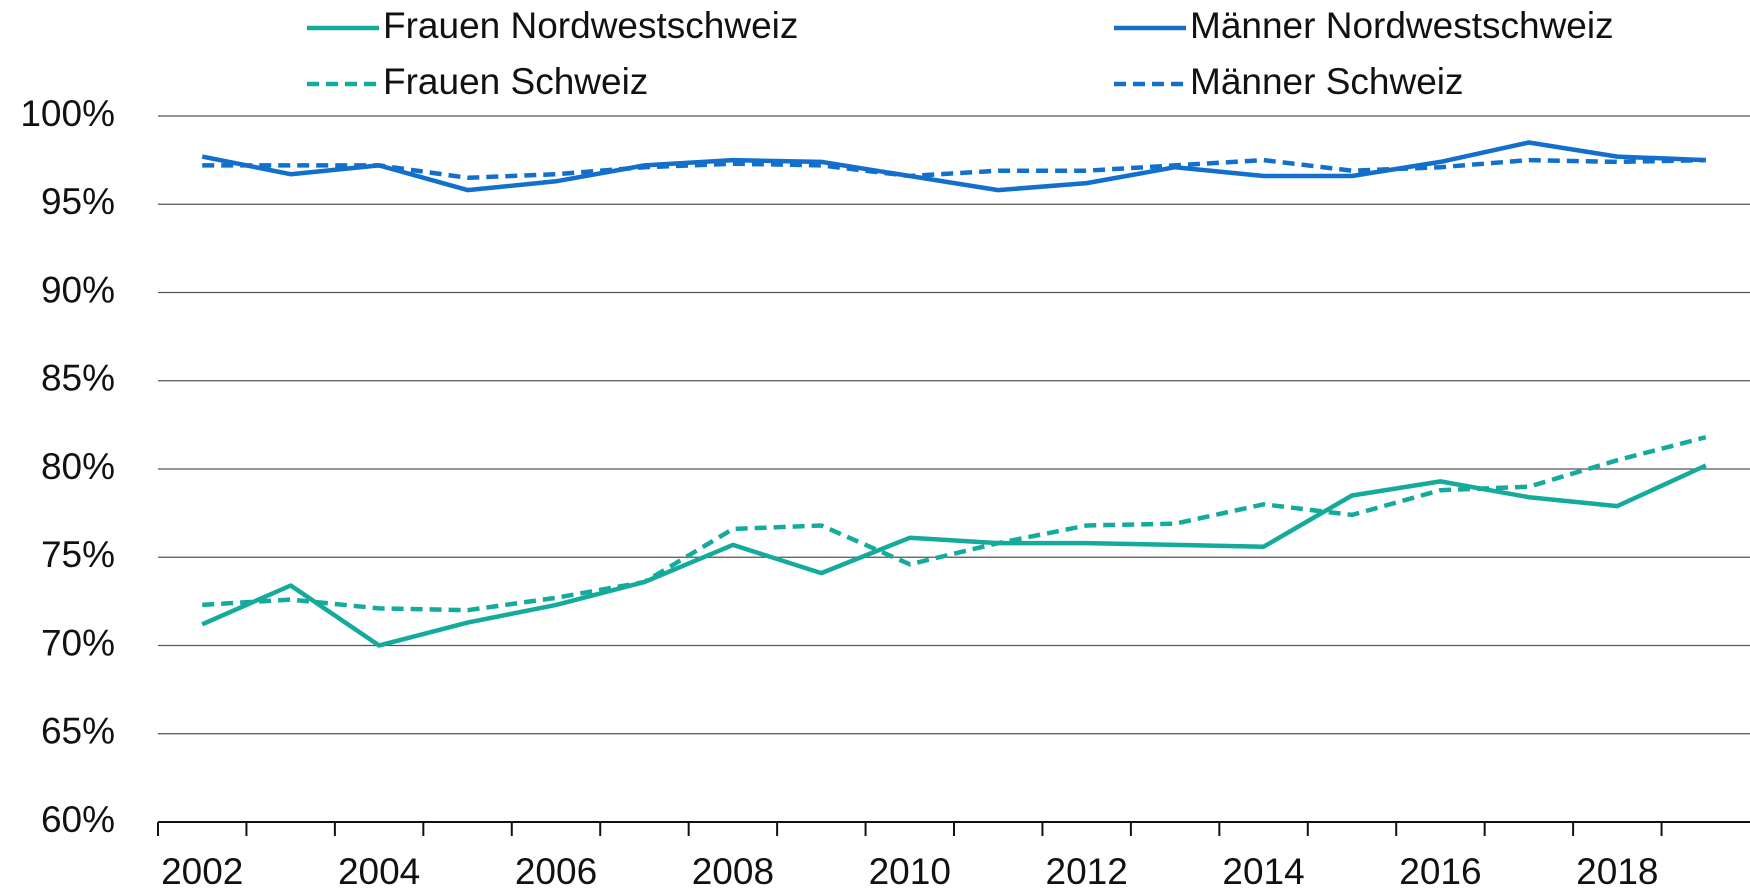 The height and width of the screenshot is (894, 1750). What do you see at coordinates (78, 819) in the screenshot?
I see `y-tick-label: 60%` at bounding box center [78, 819].